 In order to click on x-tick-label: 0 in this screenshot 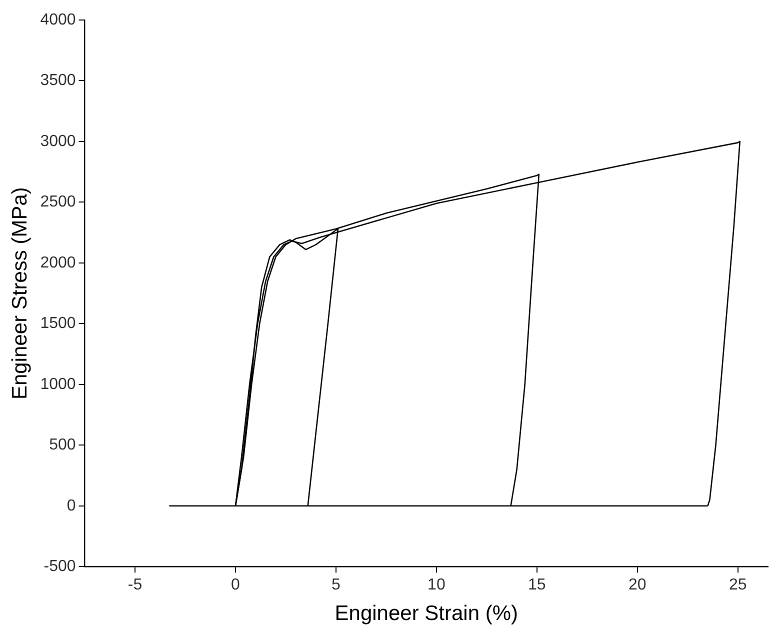, I will do `click(235, 585)`.